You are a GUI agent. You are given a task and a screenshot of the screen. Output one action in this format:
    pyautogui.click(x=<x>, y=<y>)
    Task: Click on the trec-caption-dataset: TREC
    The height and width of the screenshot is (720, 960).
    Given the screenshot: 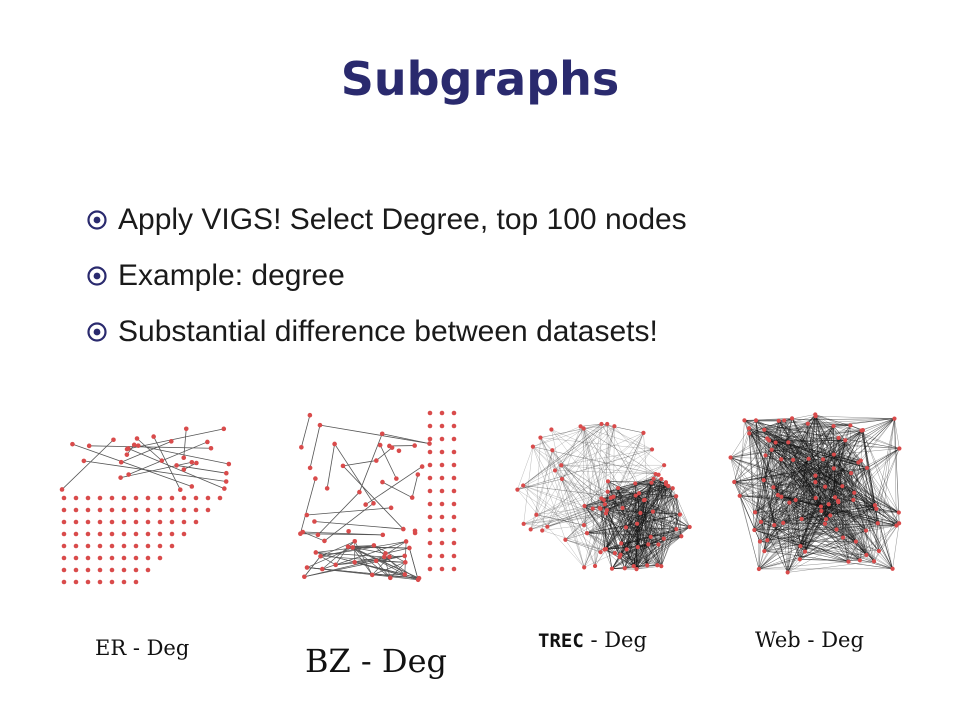 What is the action you would take?
    pyautogui.click(x=561, y=641)
    